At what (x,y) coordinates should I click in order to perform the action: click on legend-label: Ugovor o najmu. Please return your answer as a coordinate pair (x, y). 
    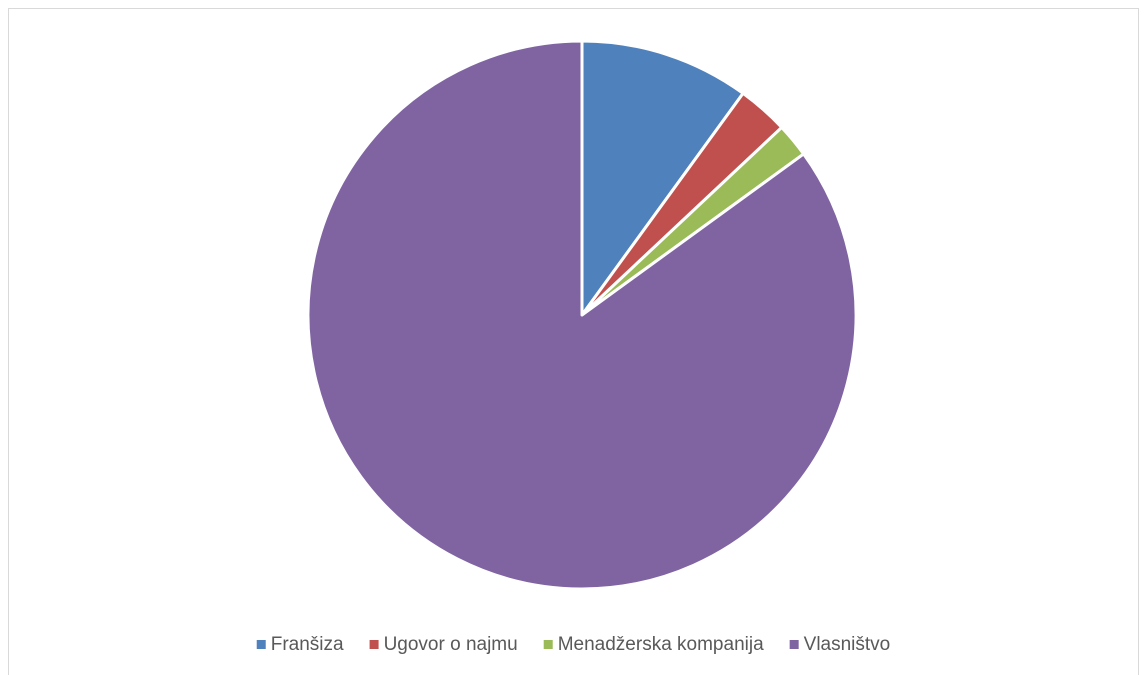
    Looking at the image, I should click on (451, 644).